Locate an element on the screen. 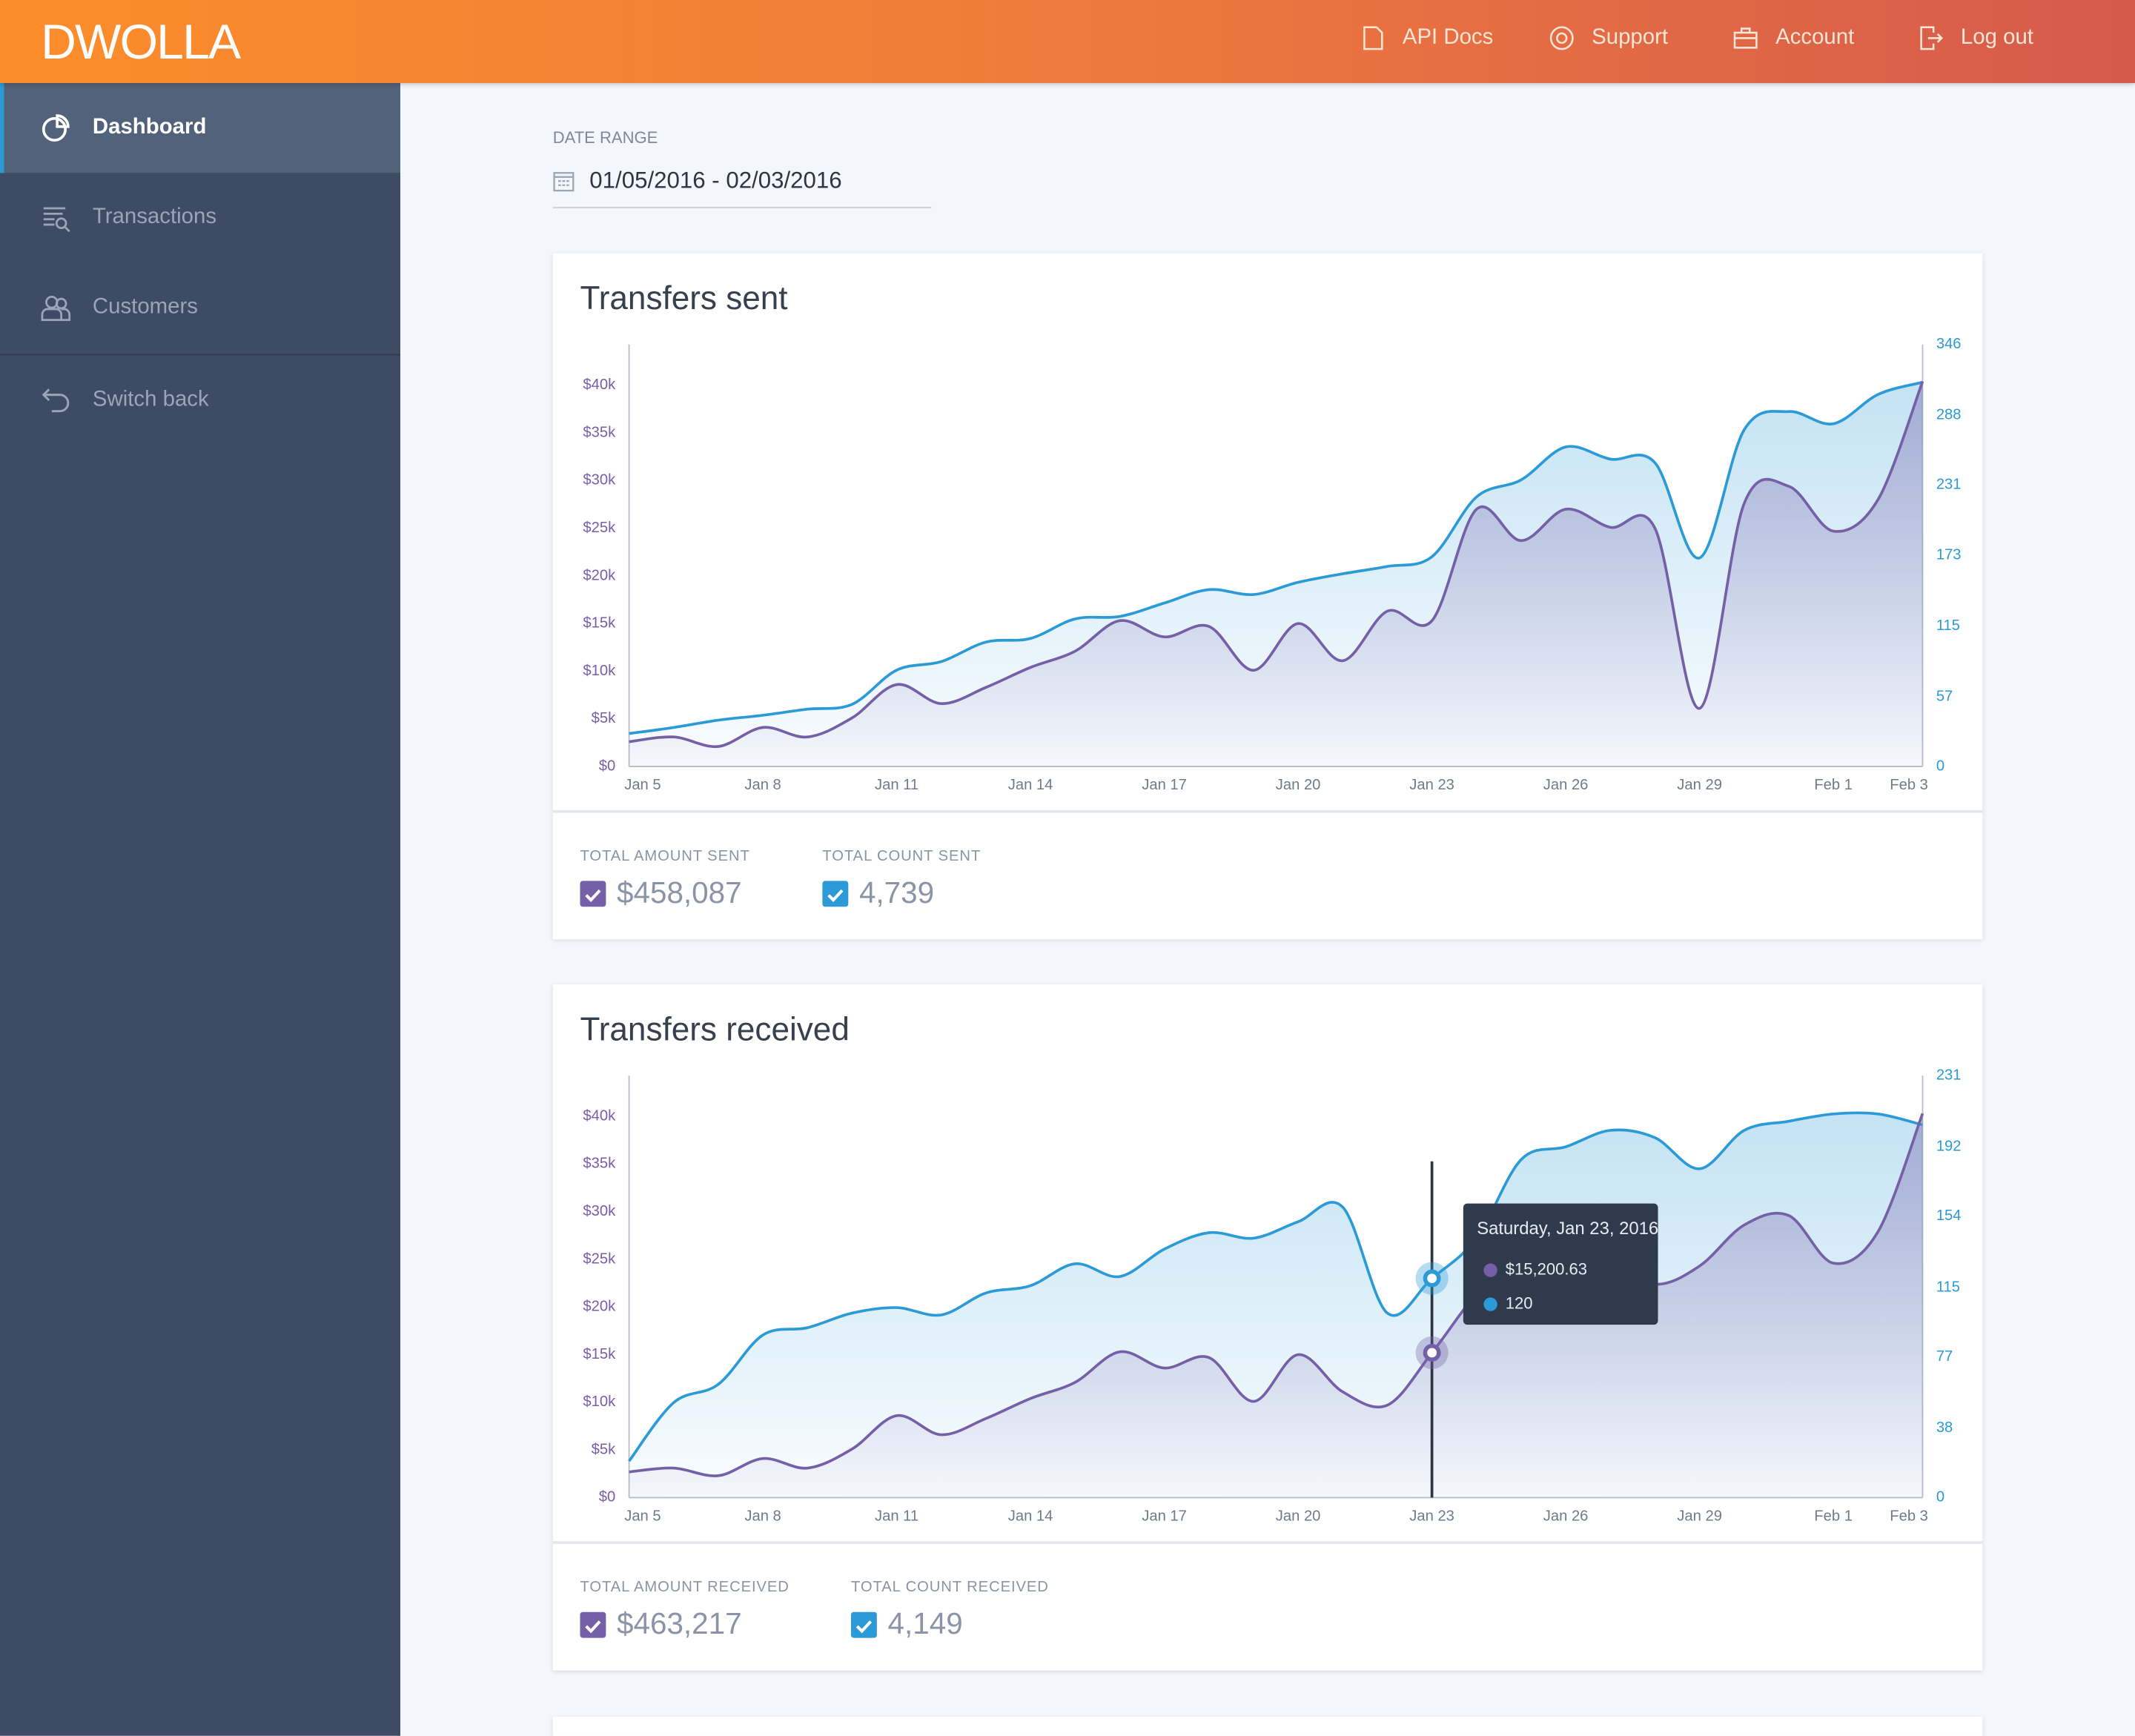  tooltip-title: Saturday, Jan 23, 2016 is located at coordinates (1567, 1229).